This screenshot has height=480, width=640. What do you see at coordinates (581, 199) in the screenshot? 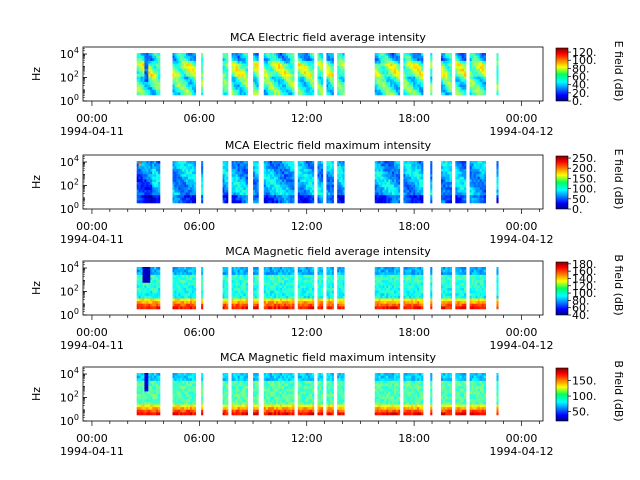
I see `colorbar-tick-label: 50.` at bounding box center [581, 199].